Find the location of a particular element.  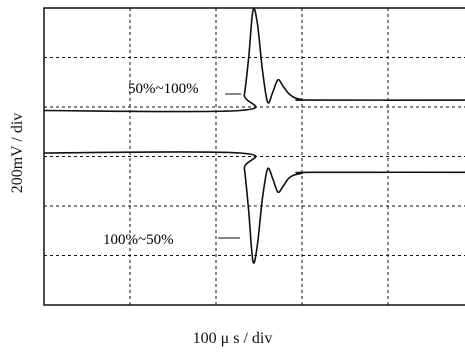

y-axis-label: 200mV / div is located at coordinates (17, 153).